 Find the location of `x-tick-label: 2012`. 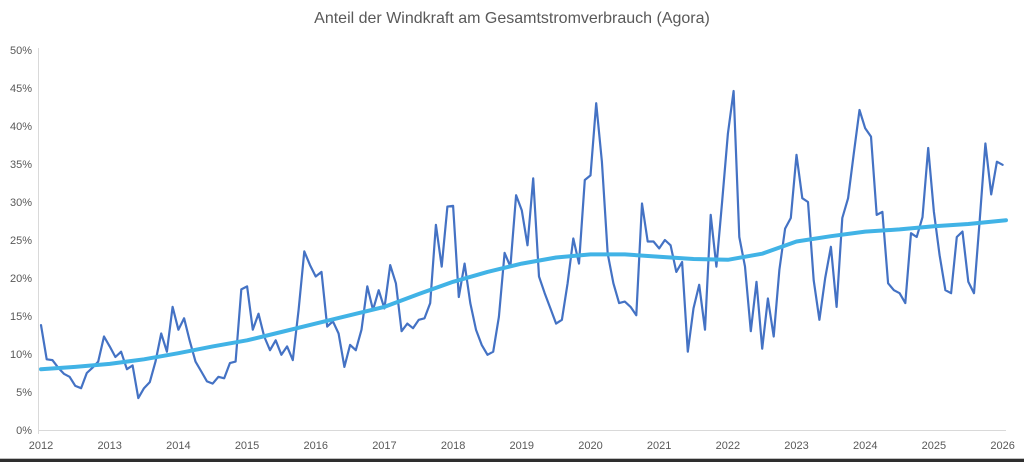

x-tick-label: 2012 is located at coordinates (41, 446).